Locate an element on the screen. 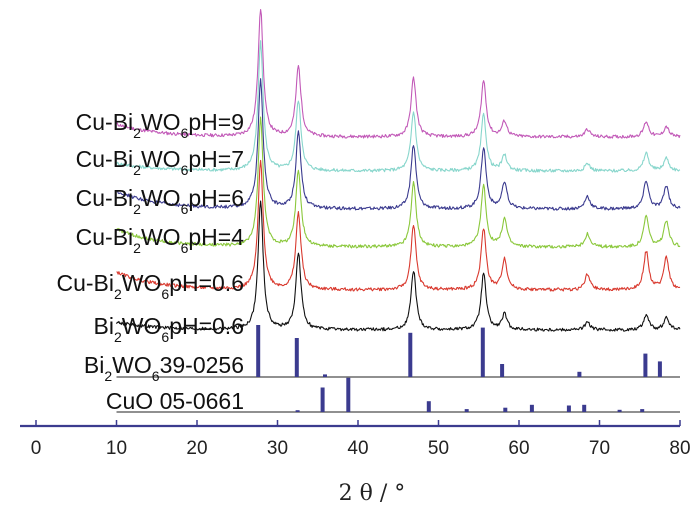  trace-label-1: Cu-Bi2WO6pH=9 is located at coordinates (160, 125).